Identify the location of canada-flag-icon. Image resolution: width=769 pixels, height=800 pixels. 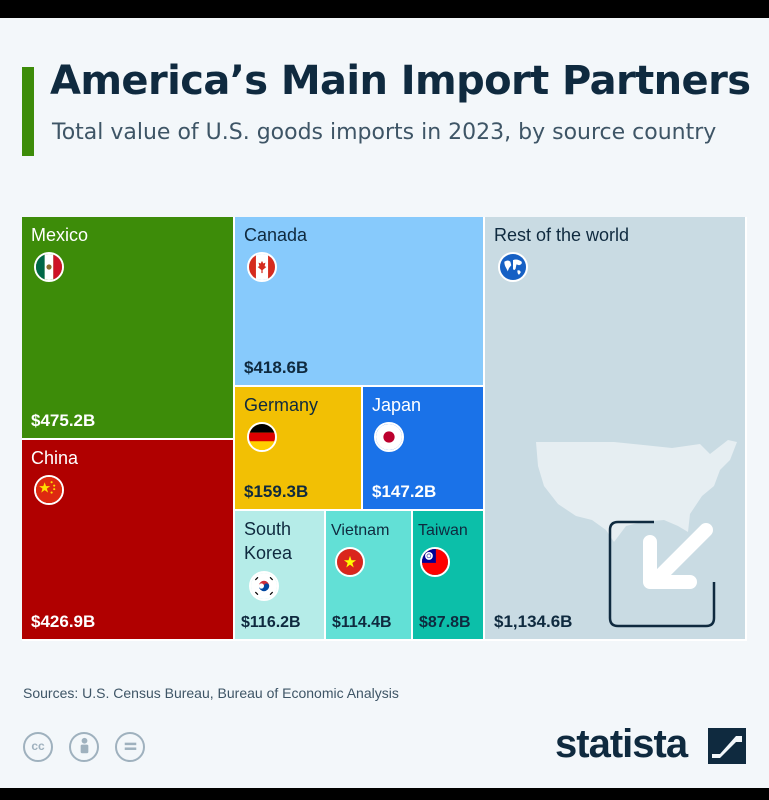
(262, 267).